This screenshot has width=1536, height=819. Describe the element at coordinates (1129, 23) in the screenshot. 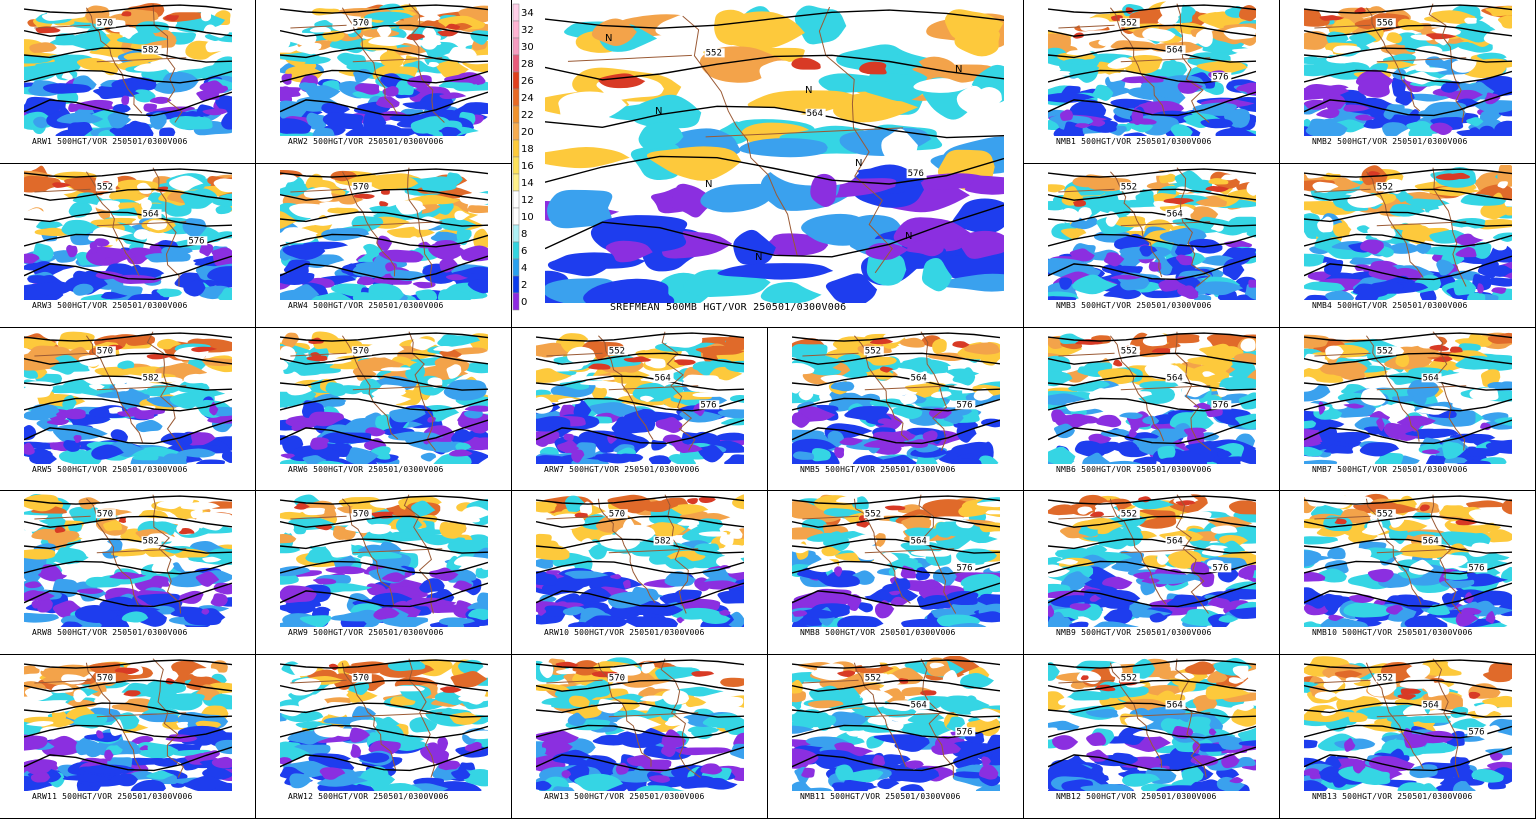

I see `contour-label: 552` at that location.